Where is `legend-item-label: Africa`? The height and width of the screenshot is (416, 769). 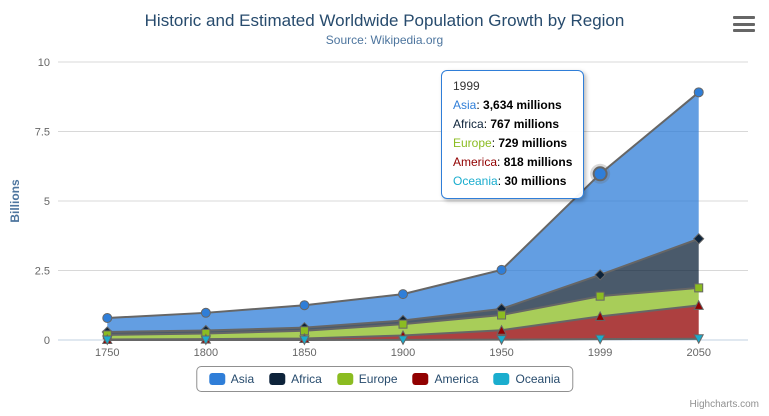
legend-item-label: Africa is located at coordinates (306, 379).